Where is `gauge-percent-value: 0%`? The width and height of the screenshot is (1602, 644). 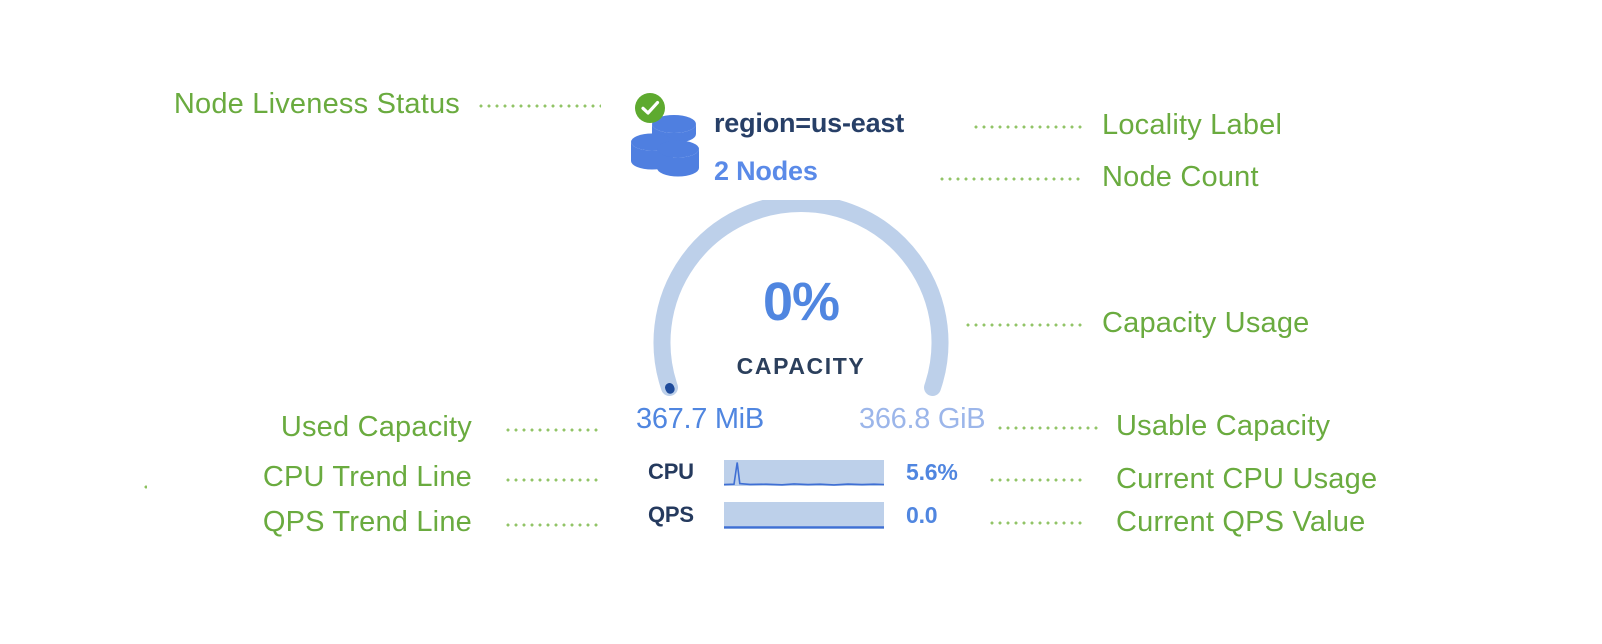 gauge-percent-value: 0% is located at coordinates (801, 302).